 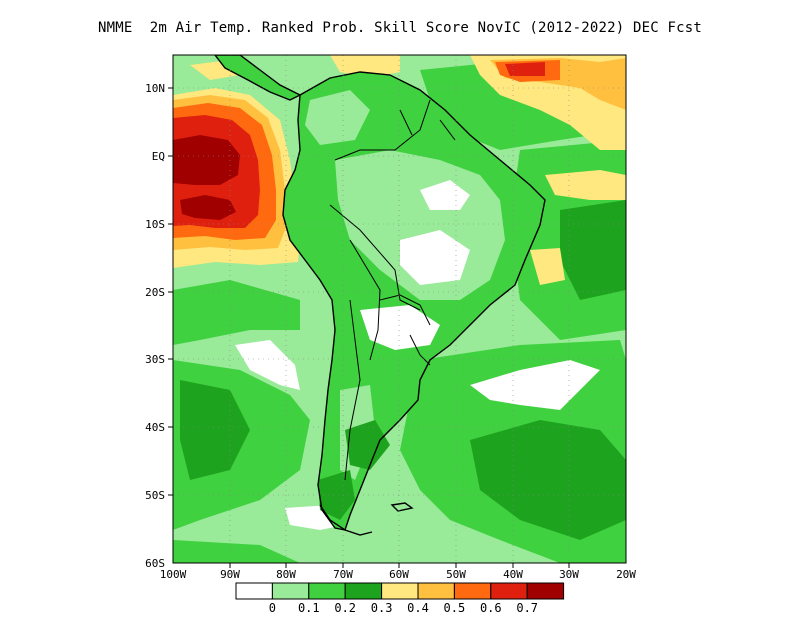 I want to click on colorbar-label: 0.3, so click(x=382, y=608).